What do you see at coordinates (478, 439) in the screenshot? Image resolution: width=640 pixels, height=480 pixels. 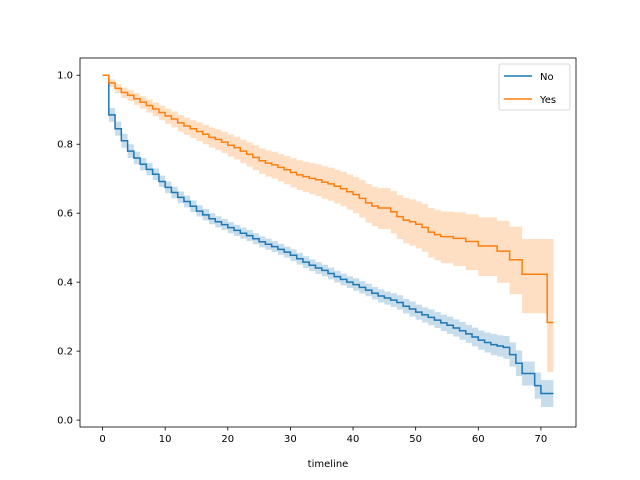 I see `x-tick-label: 60` at bounding box center [478, 439].